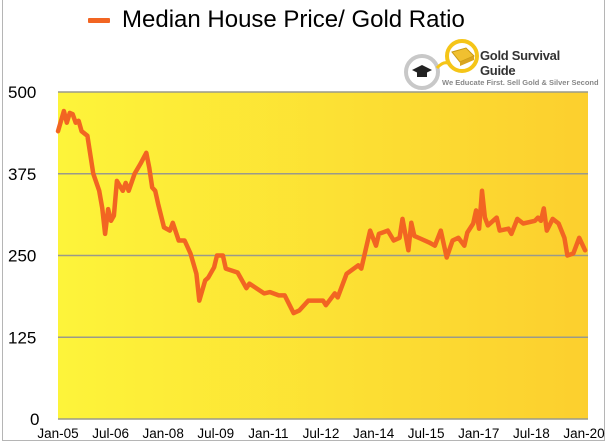  Describe the element at coordinates (22, 256) in the screenshot. I see `y-tick-label: 250` at that location.